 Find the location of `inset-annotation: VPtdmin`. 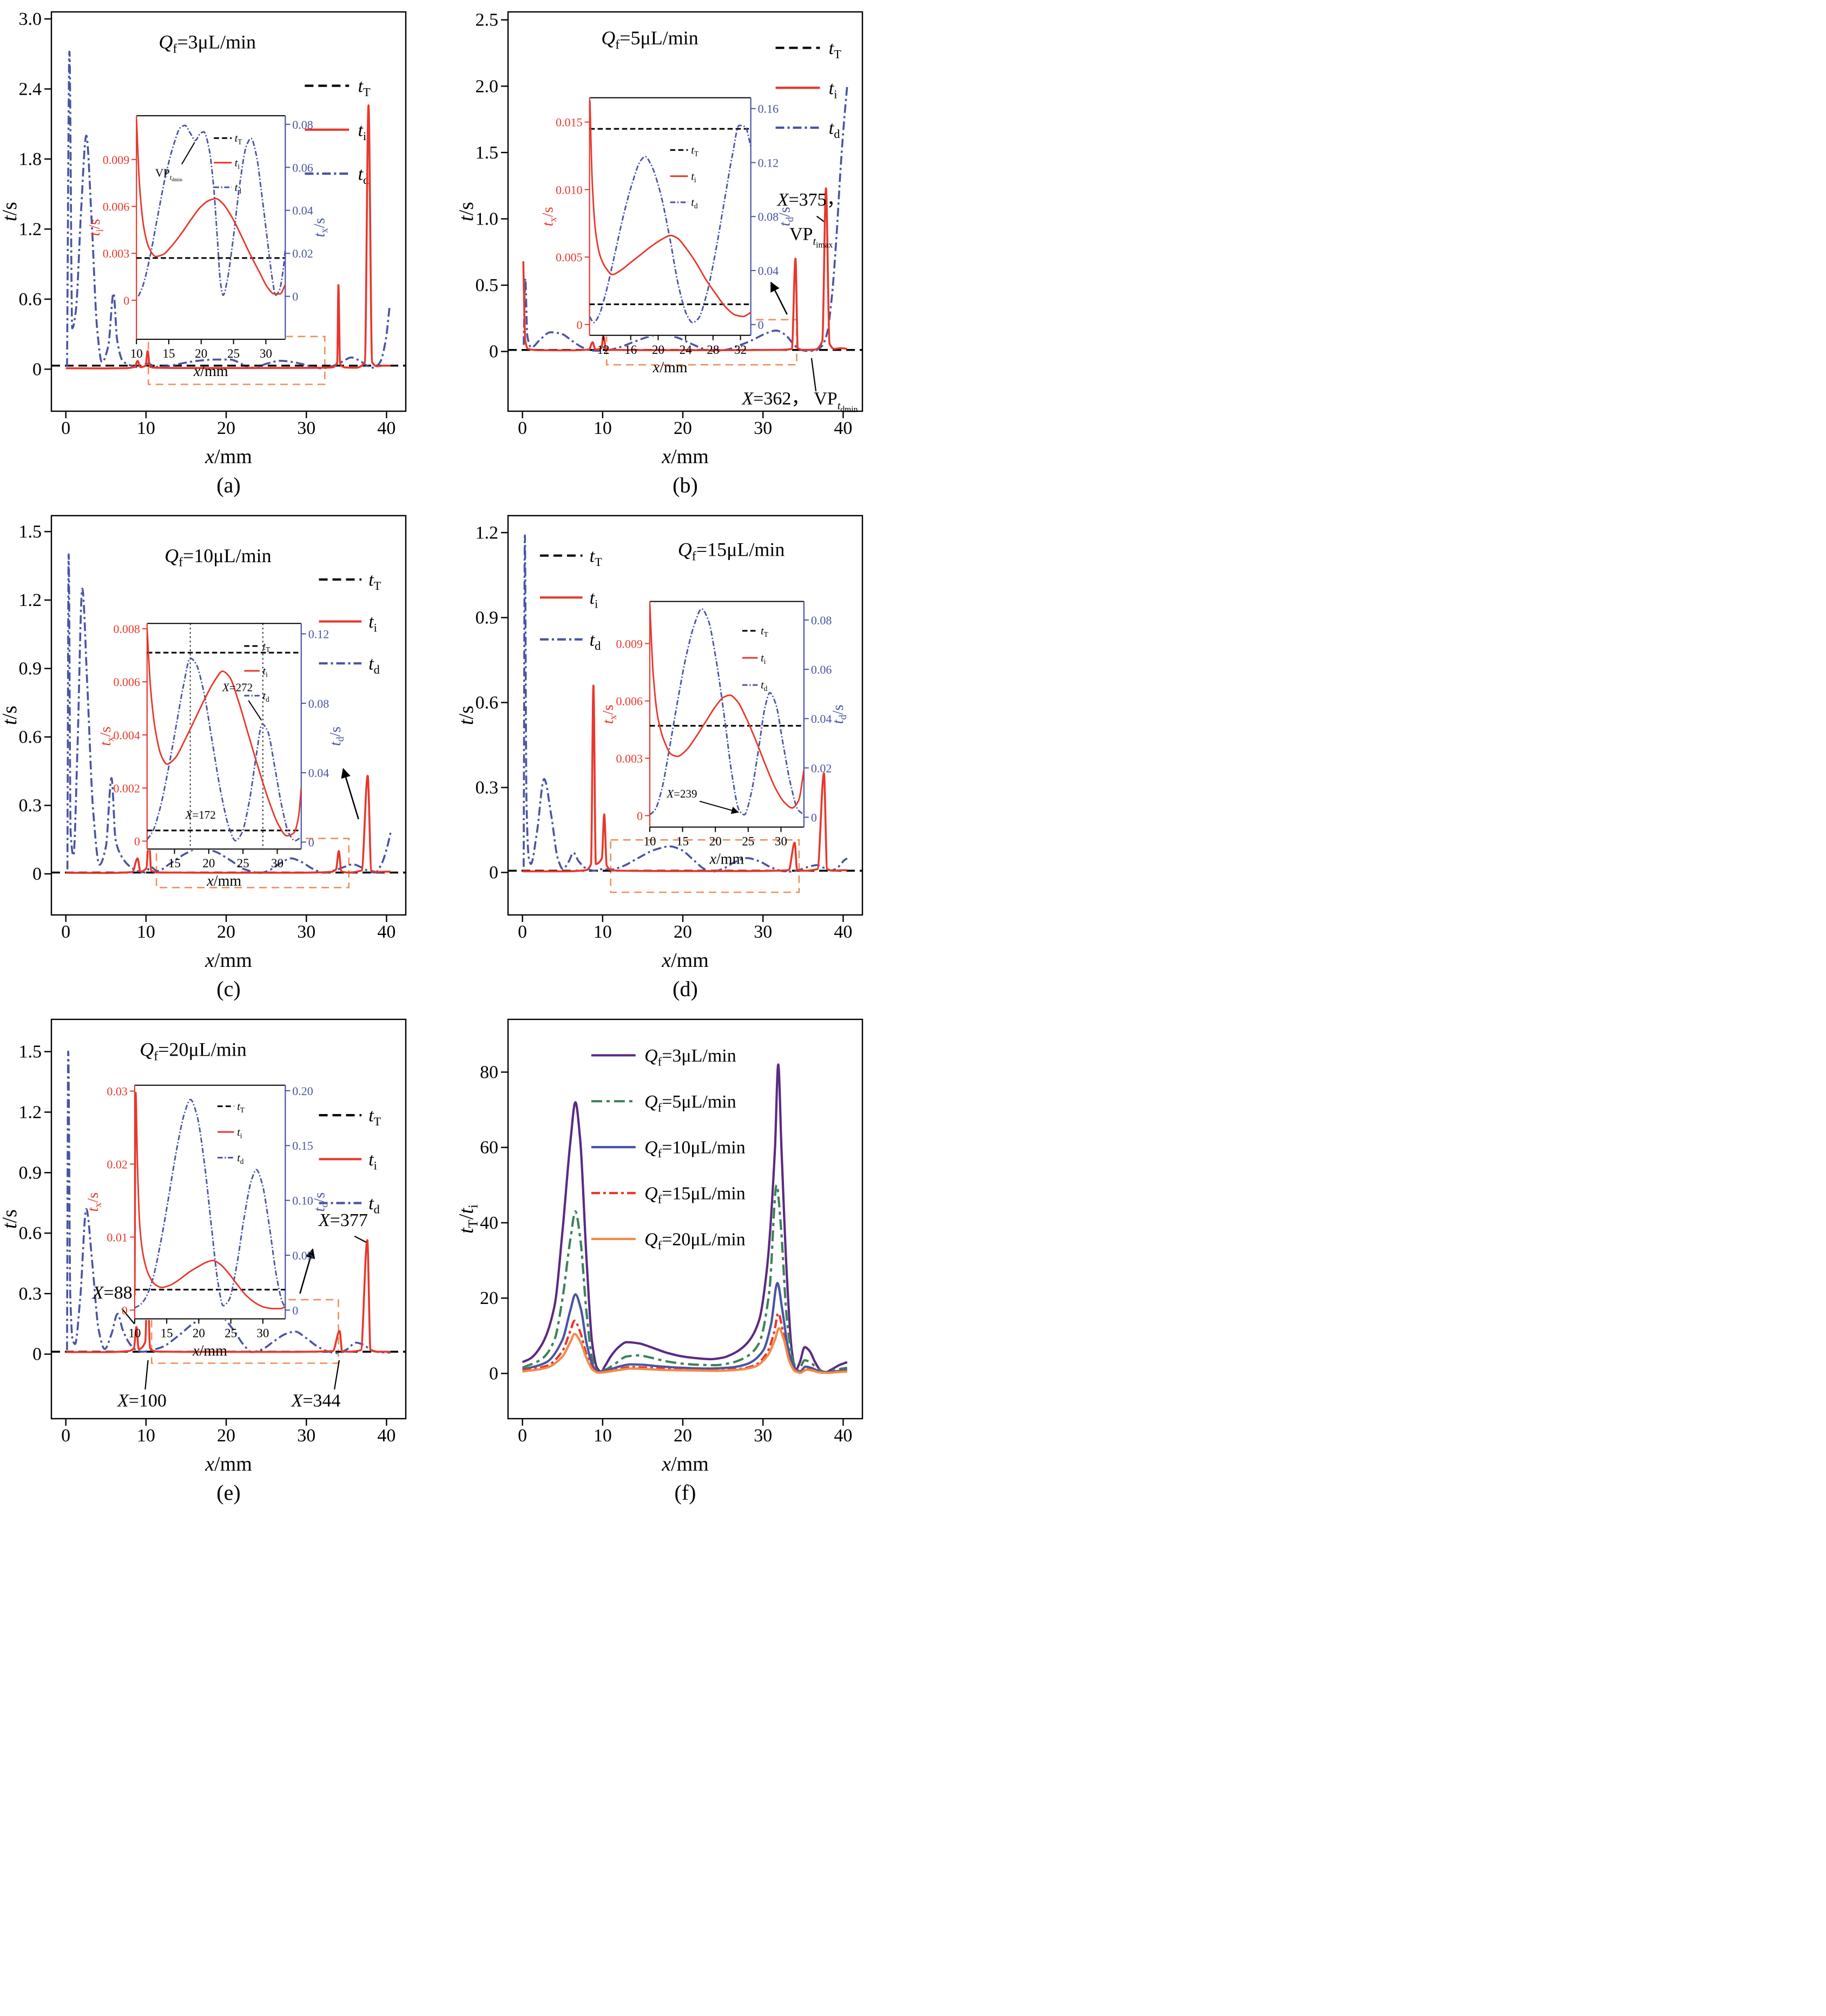

inset-annotation: VPtdmin is located at coordinates (168, 175).